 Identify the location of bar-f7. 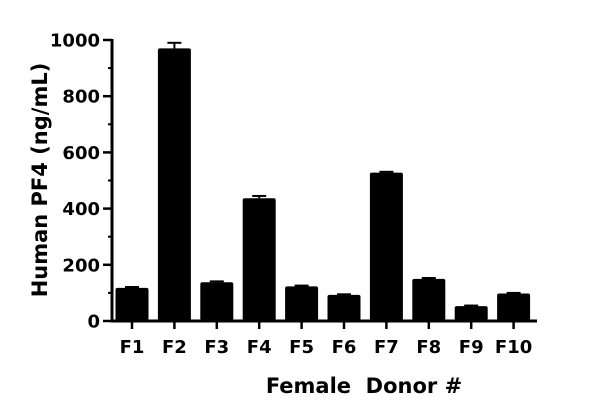
(386, 246).